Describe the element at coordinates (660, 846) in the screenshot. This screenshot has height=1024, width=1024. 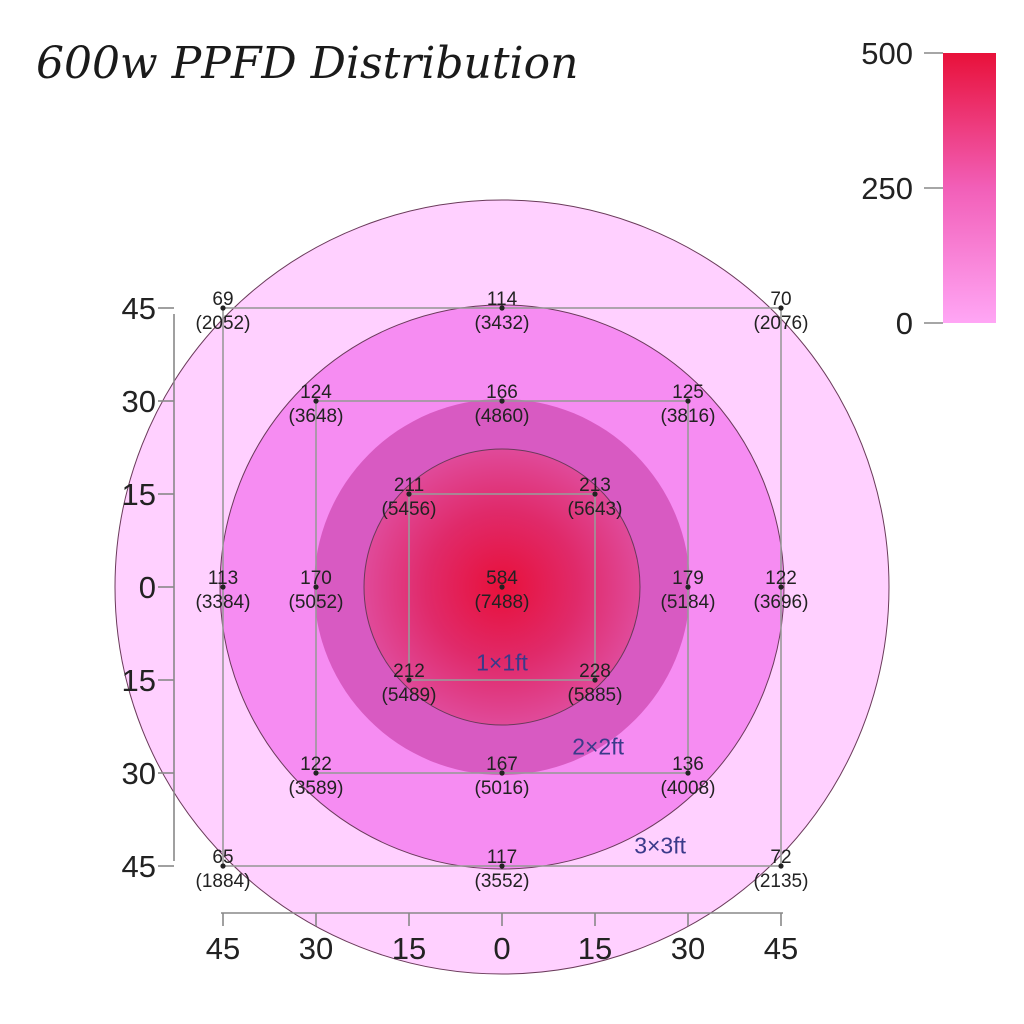
I see `box-label-3x3ft: 3×3ft` at that location.